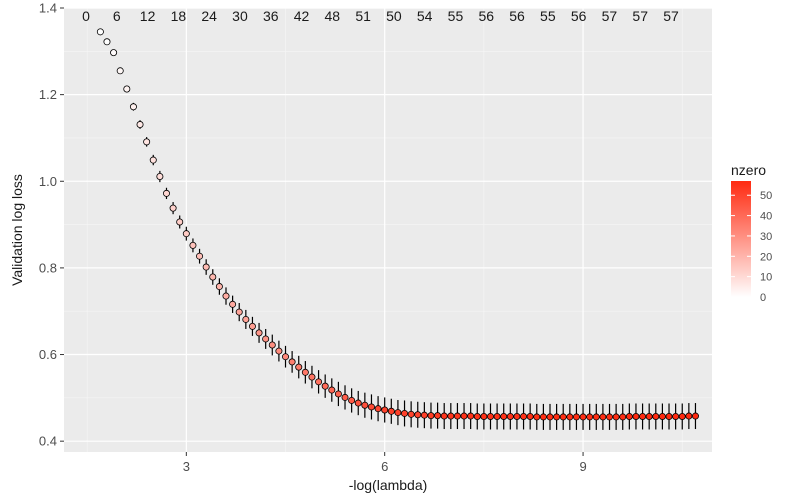 The image size is (800, 500). Describe the element at coordinates (209, 16) in the screenshot. I see `top-count-label: 24` at that location.